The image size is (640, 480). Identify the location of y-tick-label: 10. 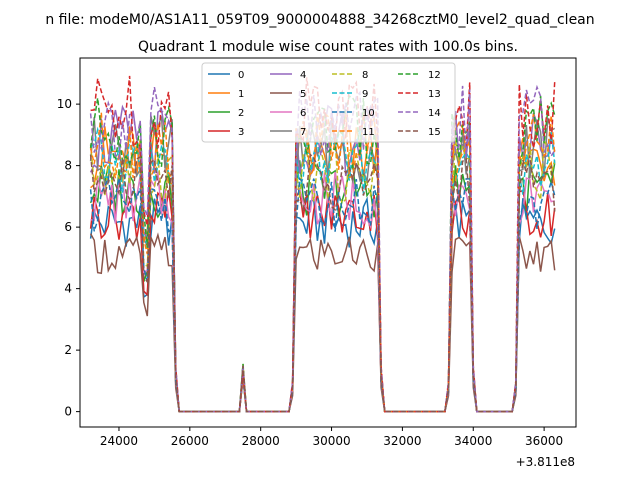
(64, 104).